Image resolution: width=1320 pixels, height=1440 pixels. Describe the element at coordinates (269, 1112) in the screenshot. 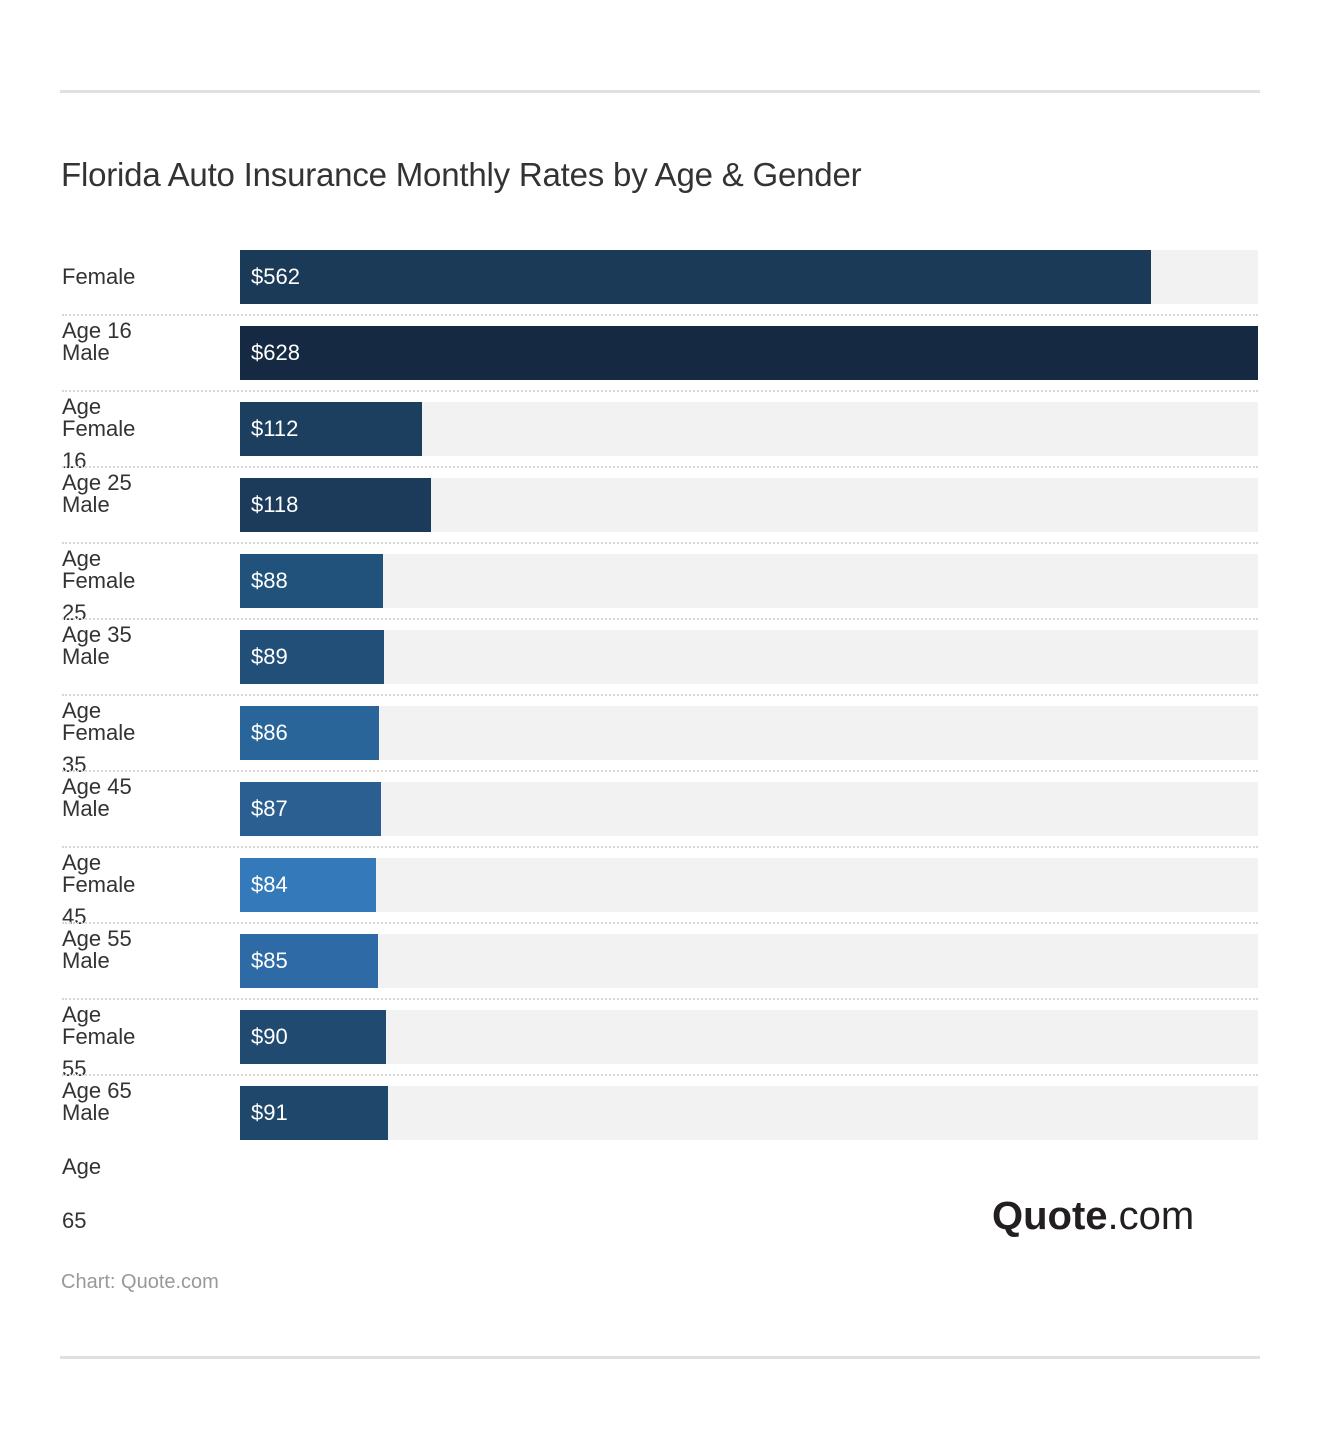

I see `value-label: $91` at that location.